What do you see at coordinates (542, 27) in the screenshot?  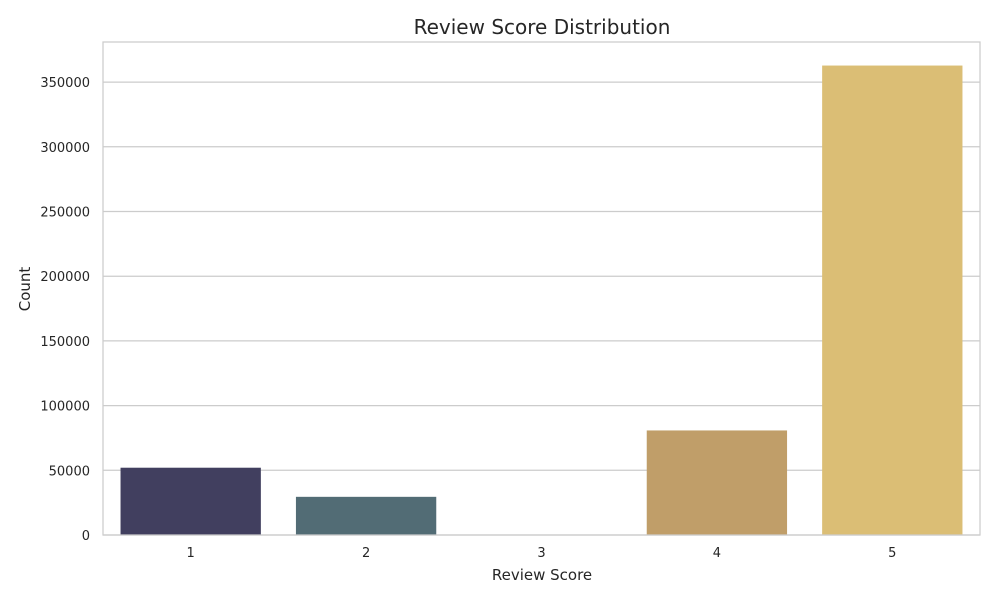 I see `chart-title: Review Score Distribution` at bounding box center [542, 27].